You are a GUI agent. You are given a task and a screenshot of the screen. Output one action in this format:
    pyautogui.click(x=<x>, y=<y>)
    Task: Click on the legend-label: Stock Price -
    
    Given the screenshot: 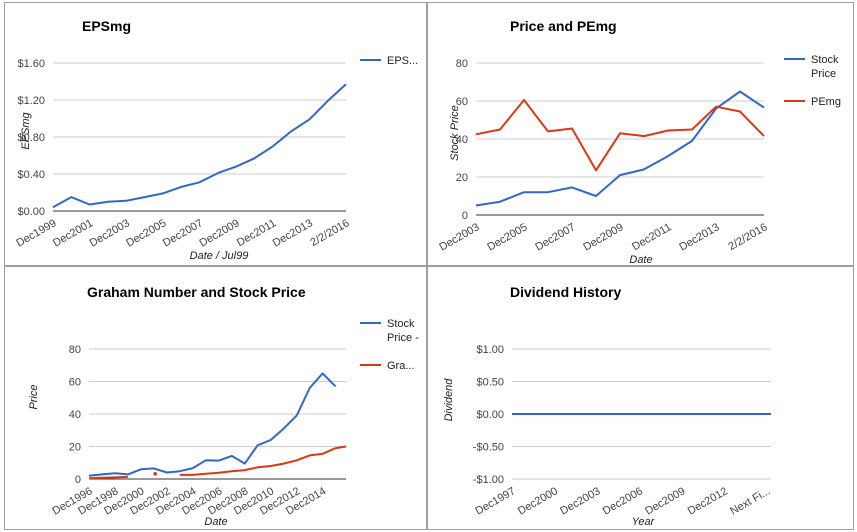 What is the action you would take?
    pyautogui.click(x=403, y=331)
    